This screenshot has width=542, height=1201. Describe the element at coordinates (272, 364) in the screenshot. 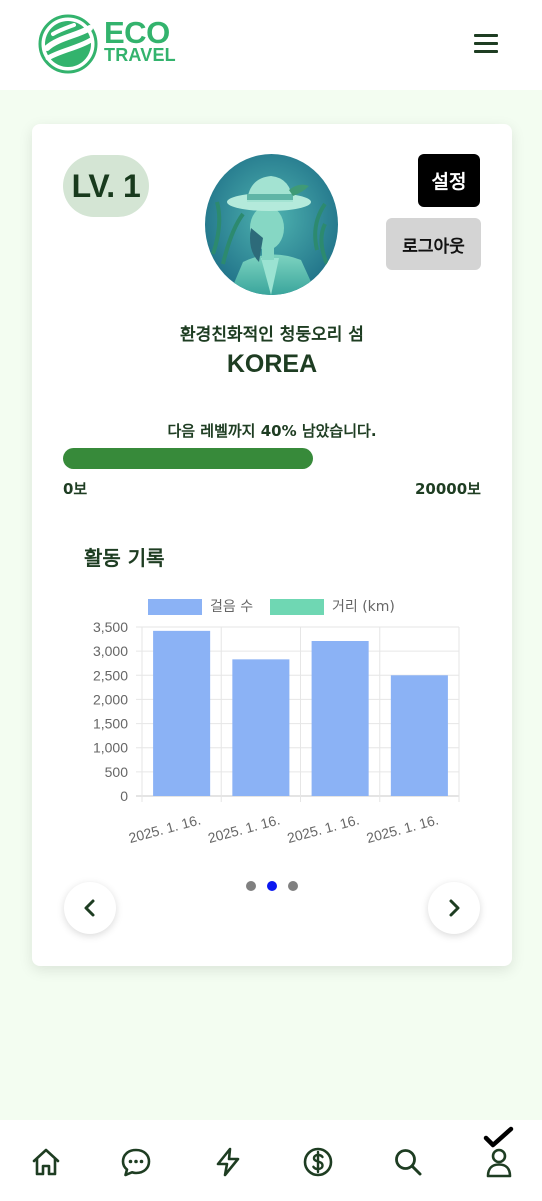

I see `user-country: KOREA` at that location.